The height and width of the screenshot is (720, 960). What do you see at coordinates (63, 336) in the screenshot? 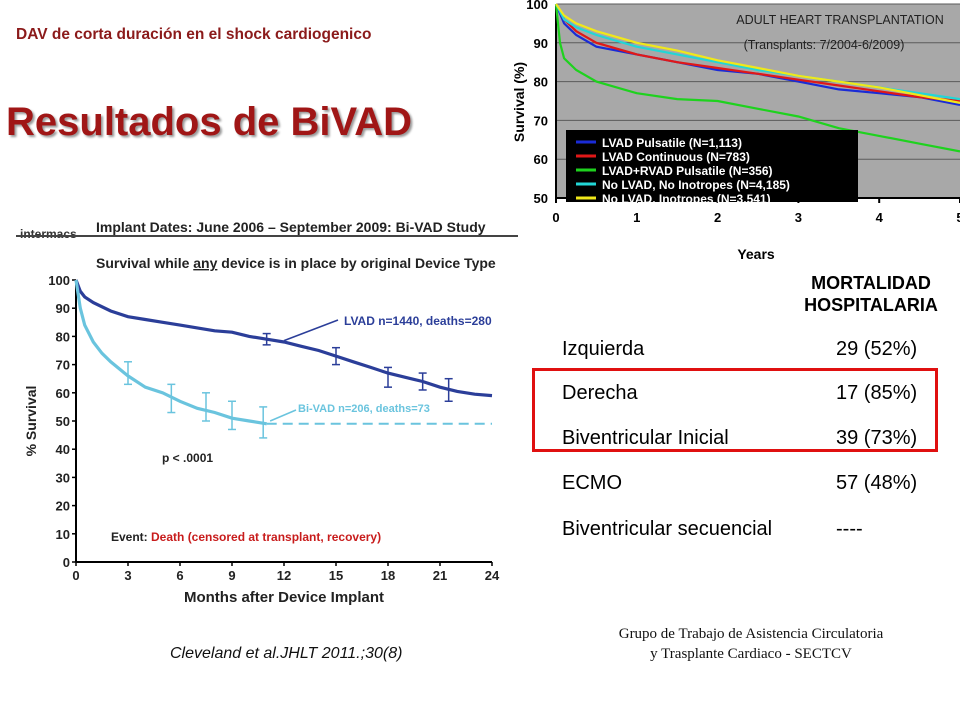
I see `left-ytick-label: 80` at bounding box center [63, 336].